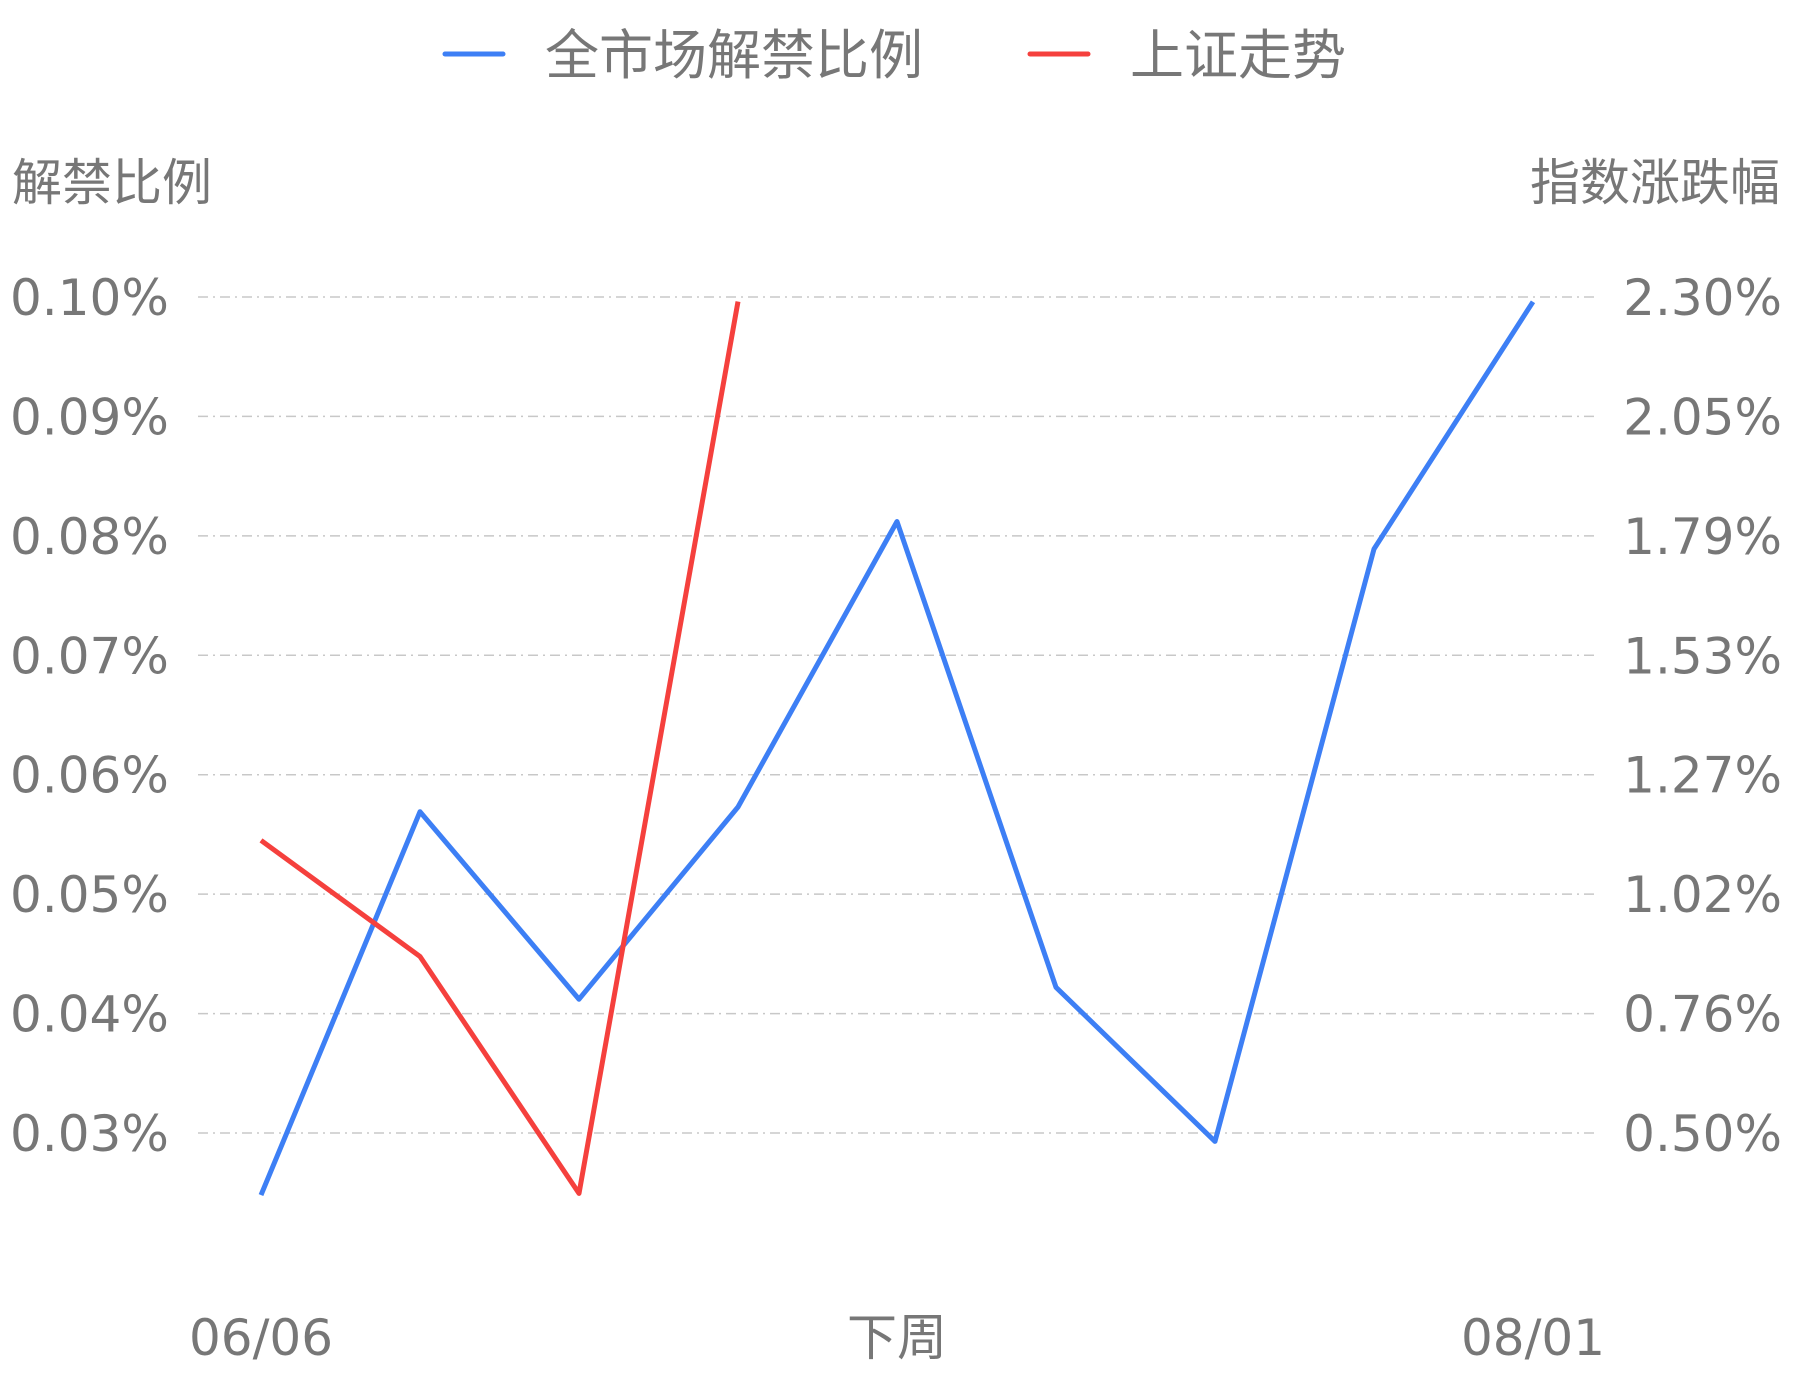 This screenshot has height=1380, width=1793. I want to click on right-tick-label: 1.27%, so click(1702, 776).